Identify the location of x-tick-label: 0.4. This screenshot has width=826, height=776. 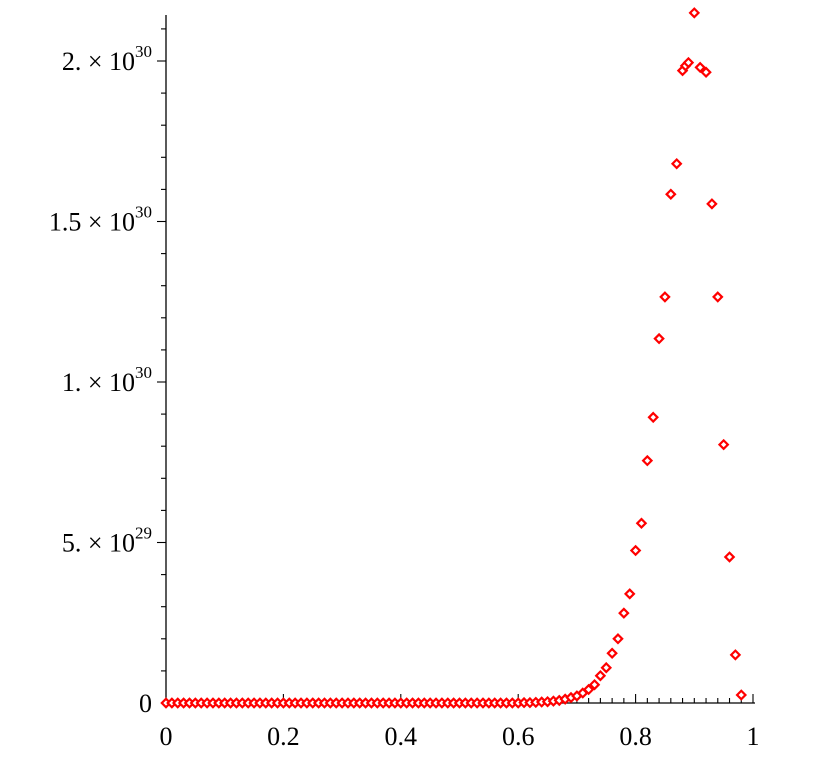
(401, 736).